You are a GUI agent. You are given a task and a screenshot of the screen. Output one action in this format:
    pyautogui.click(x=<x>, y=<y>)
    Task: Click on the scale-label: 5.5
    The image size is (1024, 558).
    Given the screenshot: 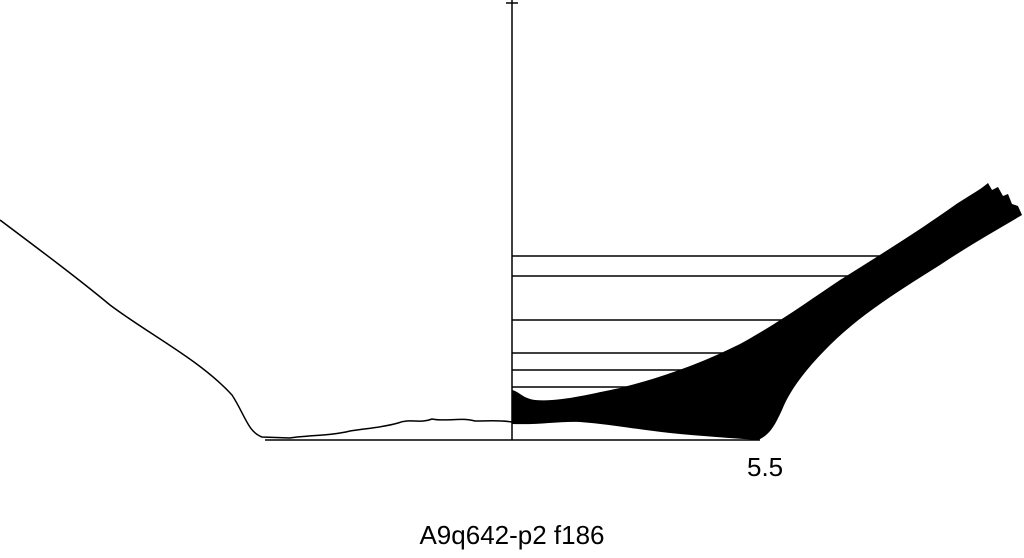 What is the action you would take?
    pyautogui.click(x=765, y=467)
    